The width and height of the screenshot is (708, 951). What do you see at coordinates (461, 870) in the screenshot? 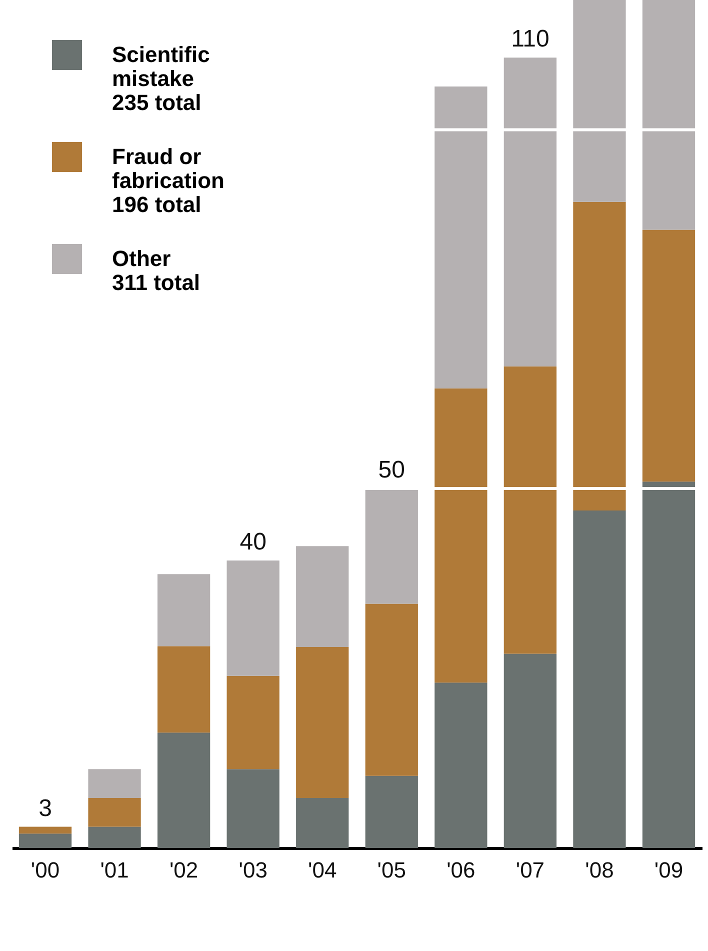
I see `x-tick-label: '06` at bounding box center [461, 870].